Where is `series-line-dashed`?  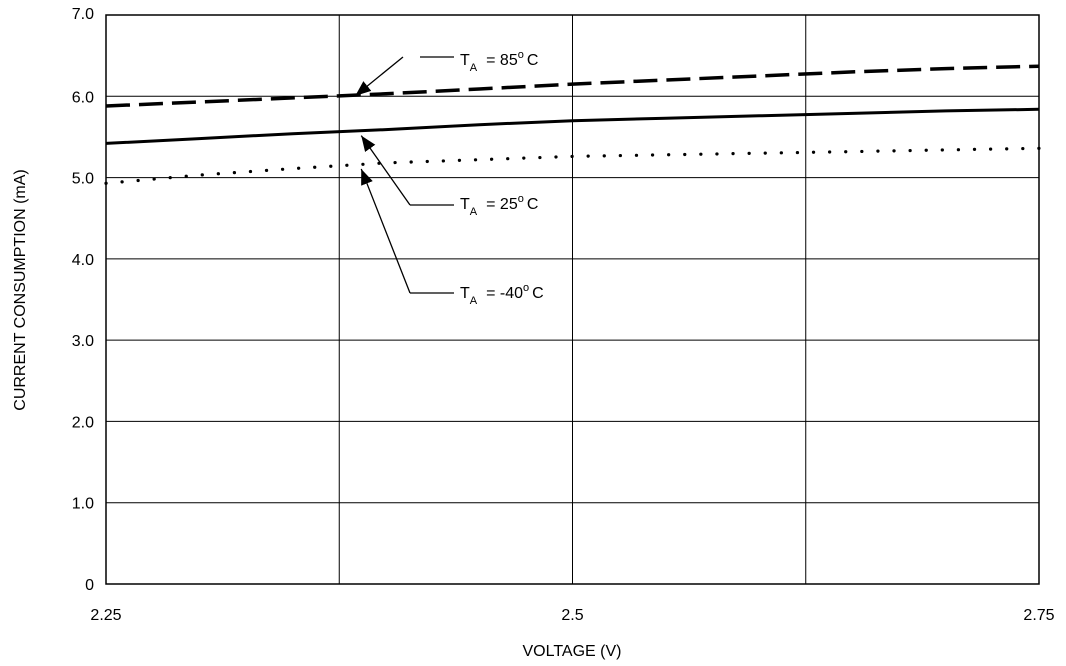 series-line-dashed is located at coordinates (572, 86).